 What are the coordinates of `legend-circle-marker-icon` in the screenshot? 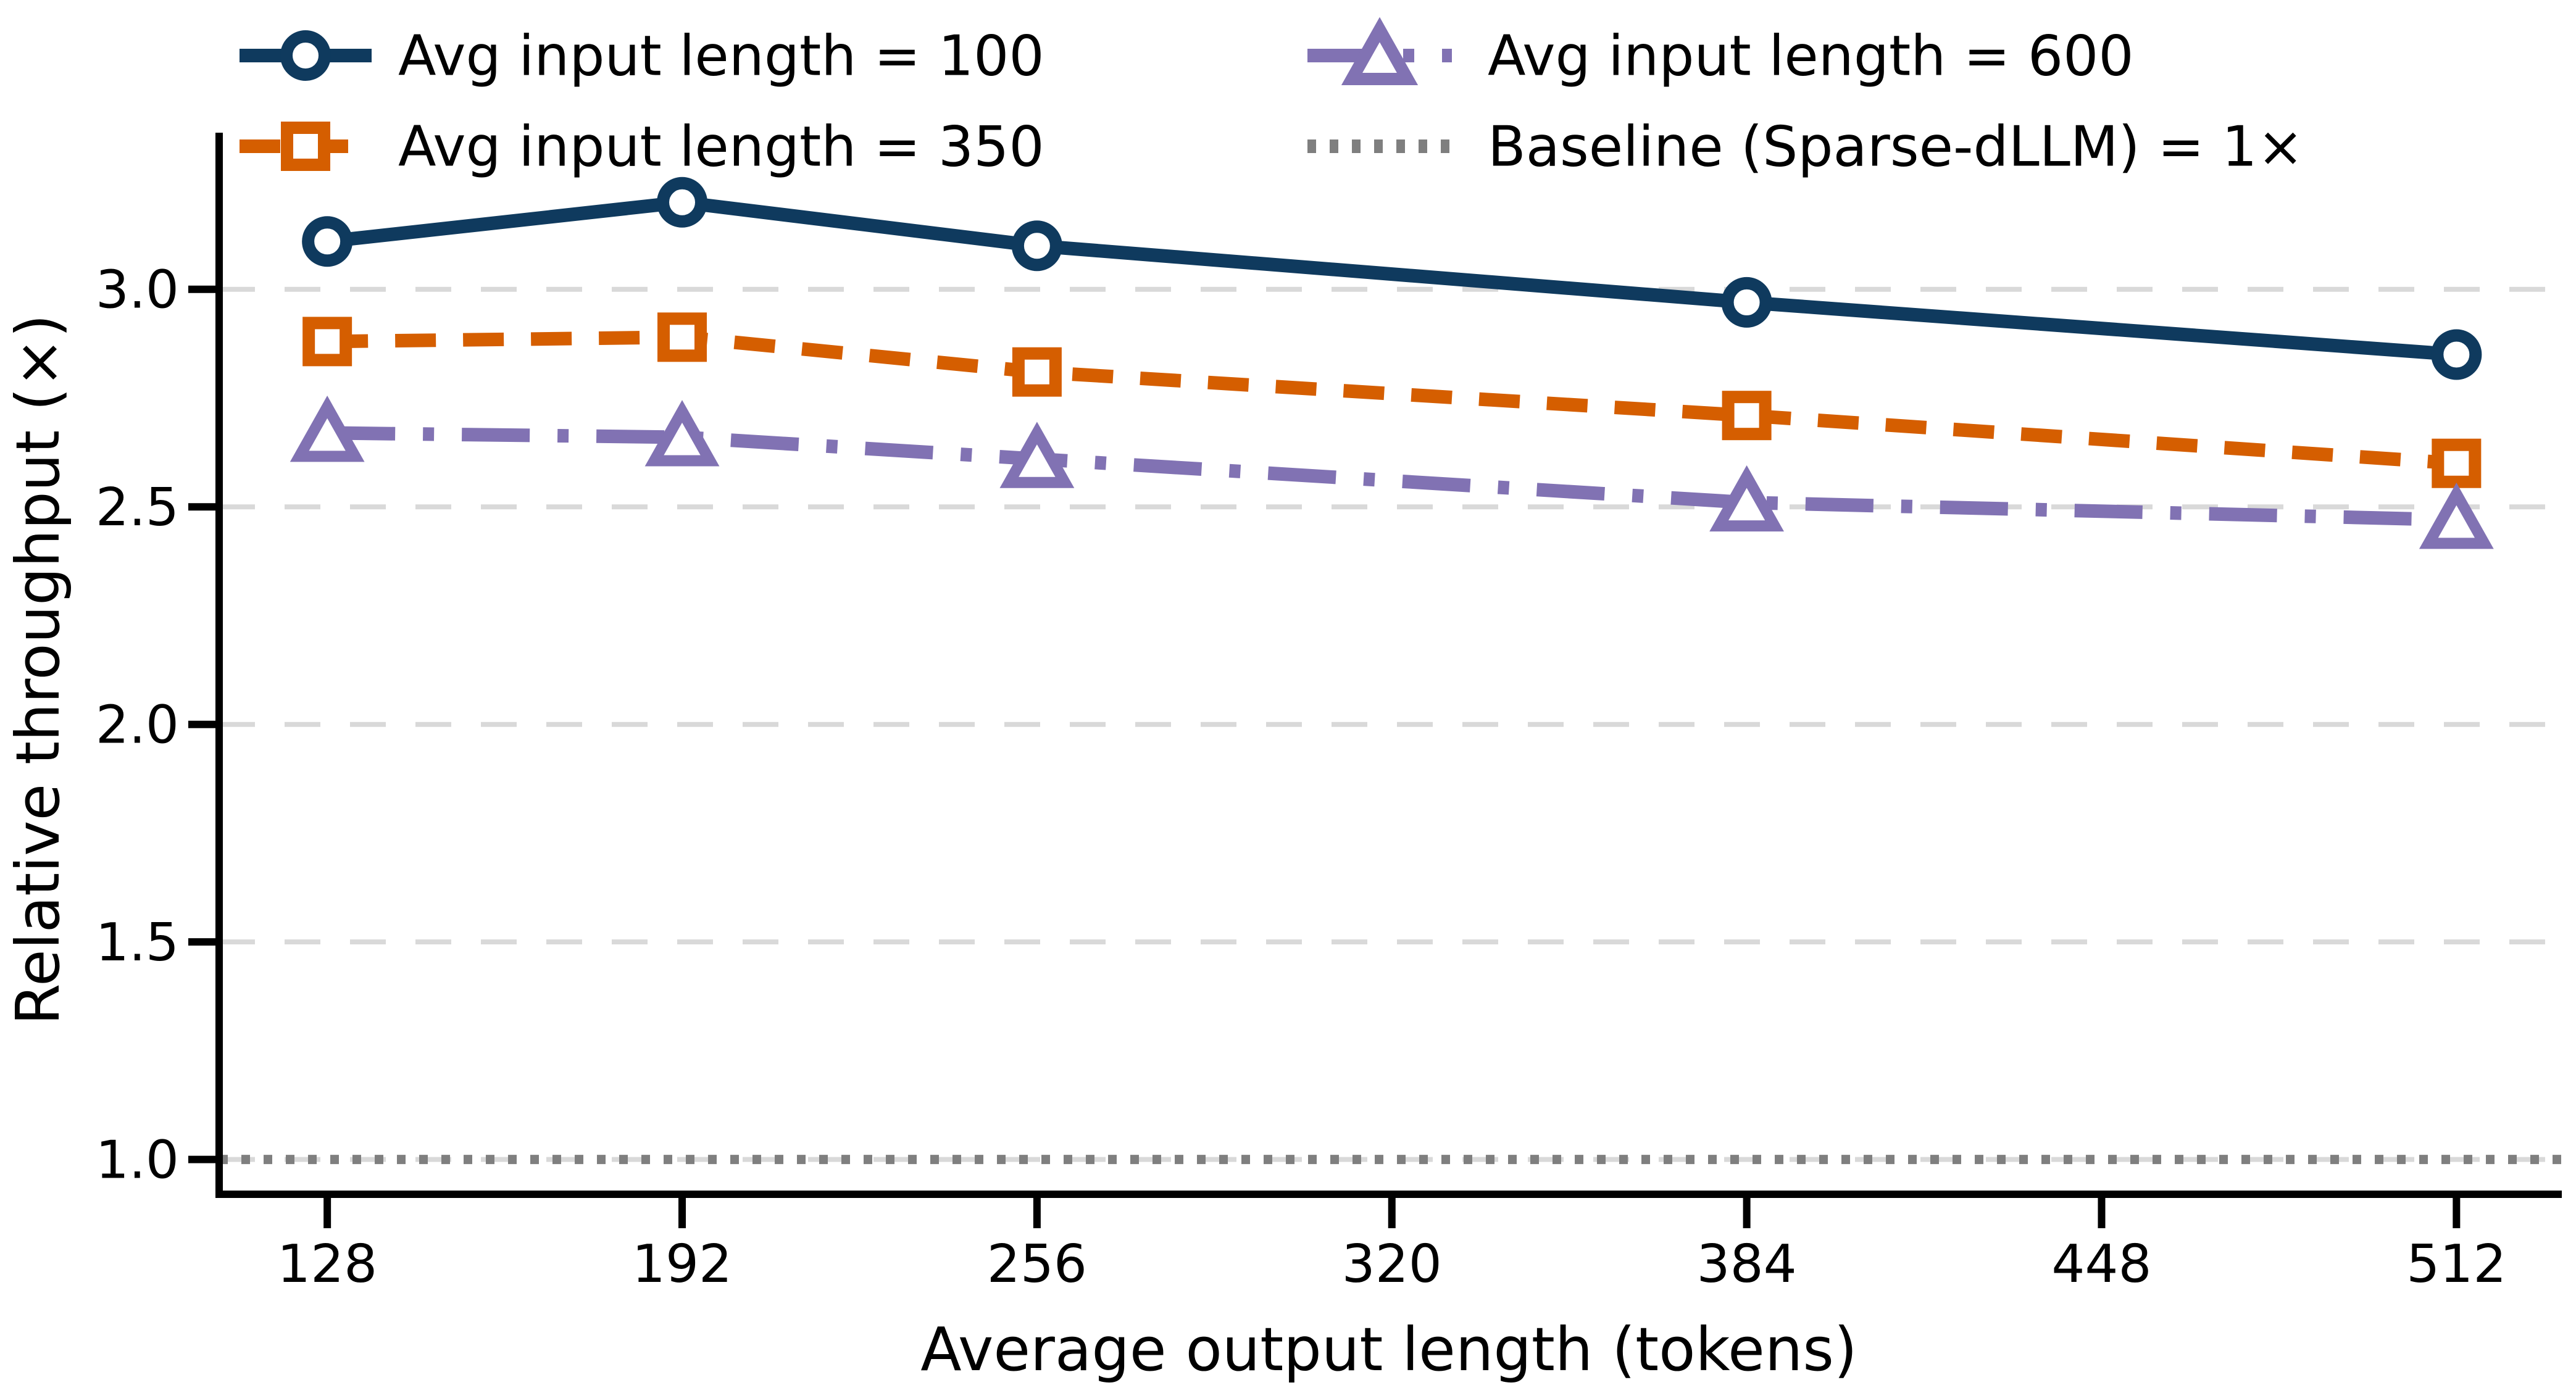 It's located at (305, 55).